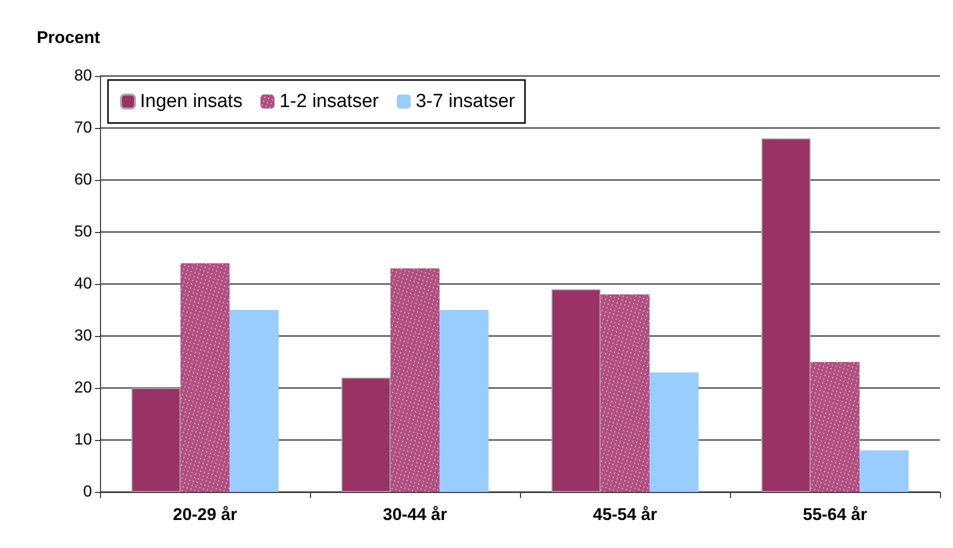 The height and width of the screenshot is (548, 953). Describe the element at coordinates (83, 232) in the screenshot. I see `y-tick-label: 50` at that location.